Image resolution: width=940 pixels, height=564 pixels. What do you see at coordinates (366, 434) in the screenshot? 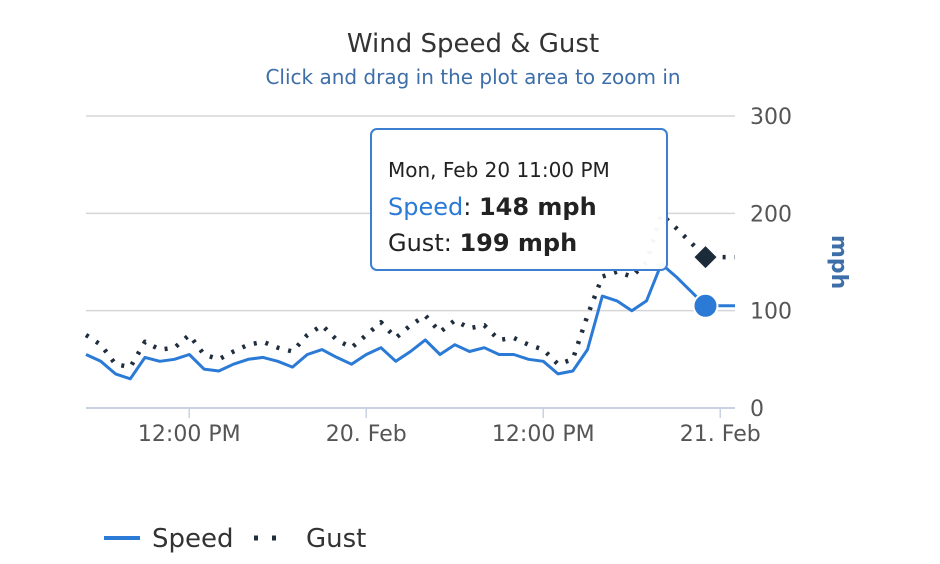
I see `x-tick-label: 20. Feb` at bounding box center [366, 434].